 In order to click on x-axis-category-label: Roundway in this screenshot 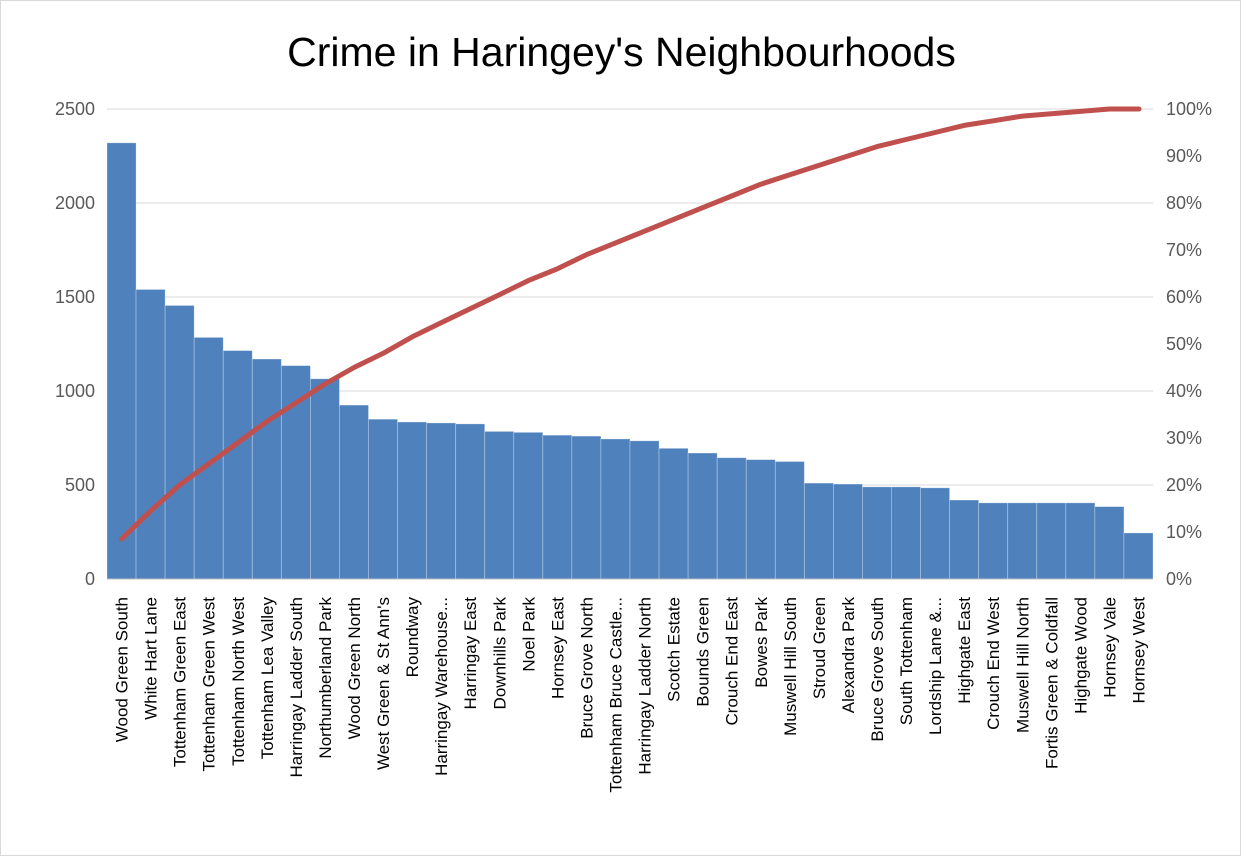, I will do `click(412, 637)`.